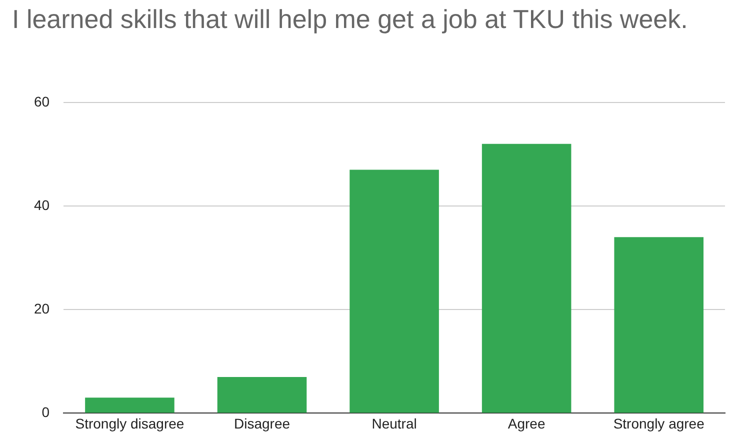 The width and height of the screenshot is (735, 438). Describe the element at coordinates (46, 412) in the screenshot. I see `y-tick-label: 0` at that location.